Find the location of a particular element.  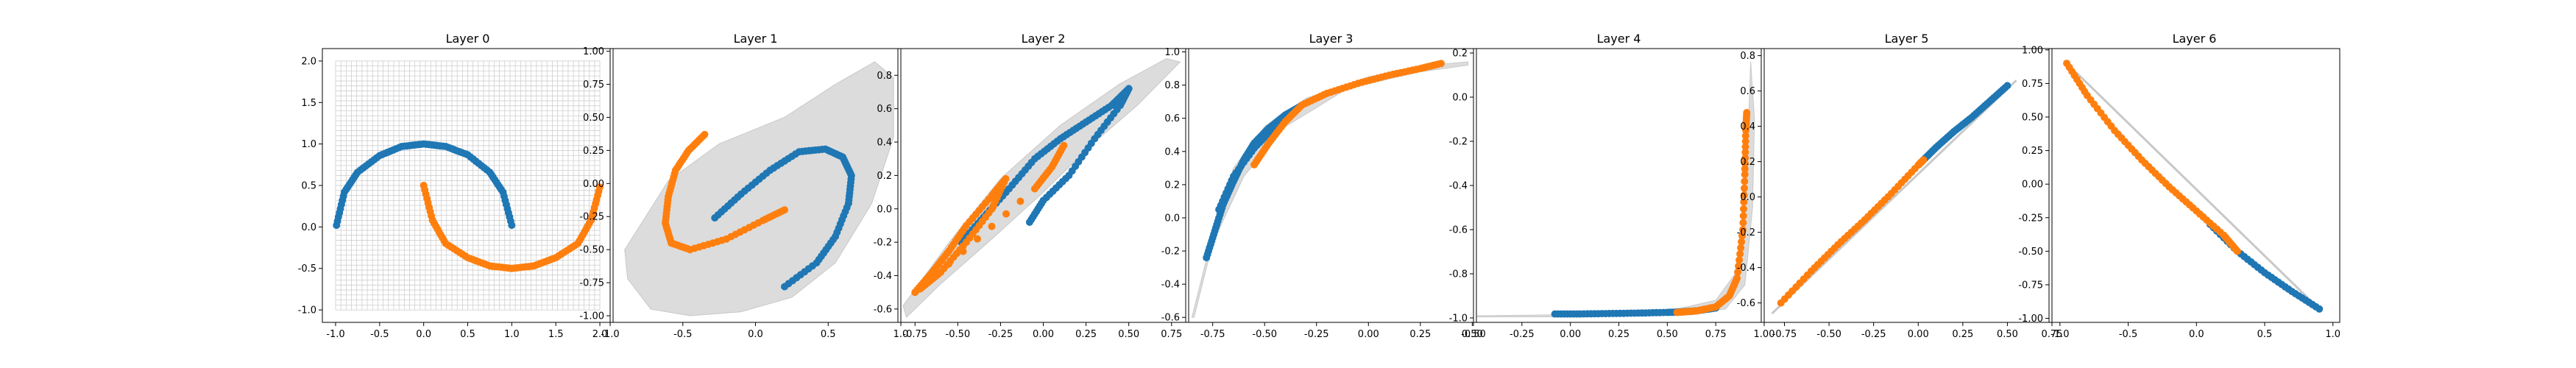

x-tick-label: -0.5 is located at coordinates (379, 334).